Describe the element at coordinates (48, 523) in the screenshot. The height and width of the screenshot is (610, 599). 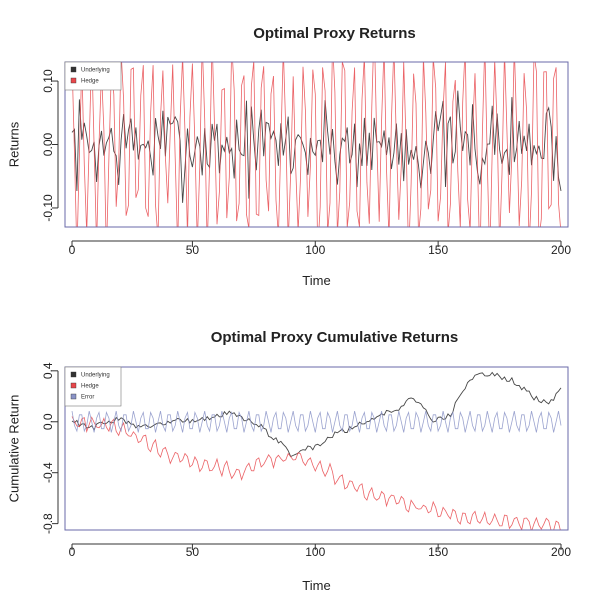
I see `y-tick-label: -0.8` at that location.